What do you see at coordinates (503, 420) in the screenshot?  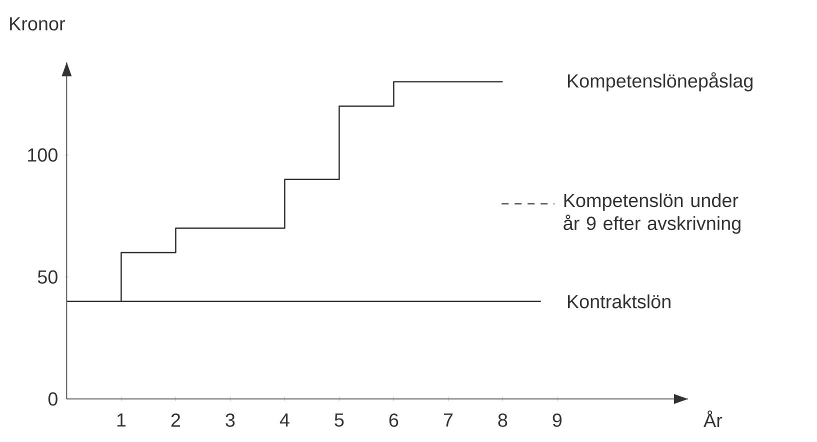 I see `x-tick-label: 8` at bounding box center [503, 420].